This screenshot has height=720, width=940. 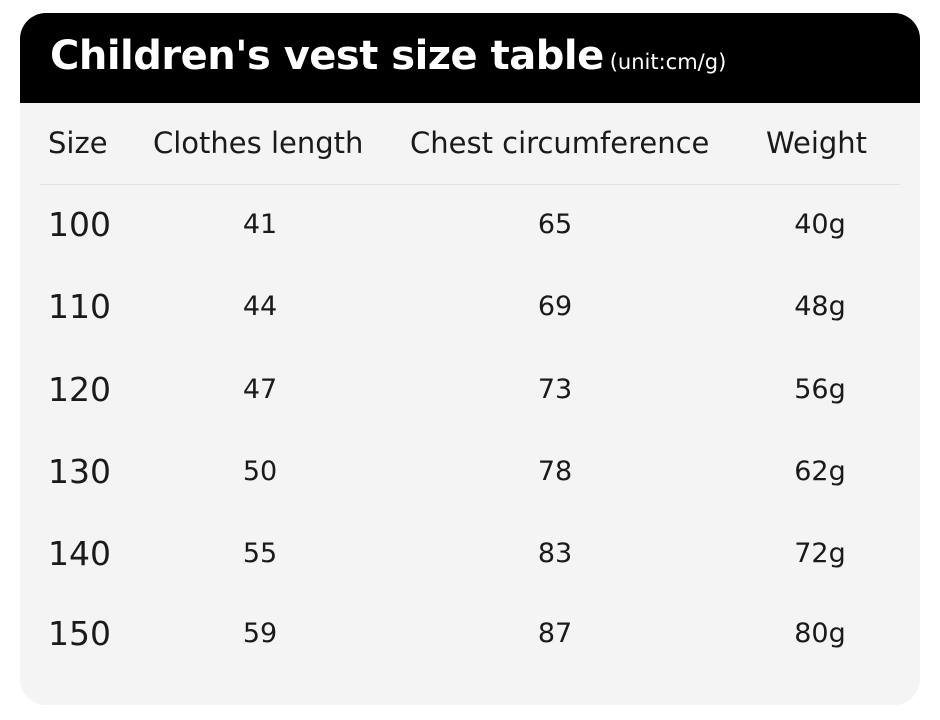 What do you see at coordinates (820, 224) in the screenshot?
I see `weight-cell: 40g` at bounding box center [820, 224].